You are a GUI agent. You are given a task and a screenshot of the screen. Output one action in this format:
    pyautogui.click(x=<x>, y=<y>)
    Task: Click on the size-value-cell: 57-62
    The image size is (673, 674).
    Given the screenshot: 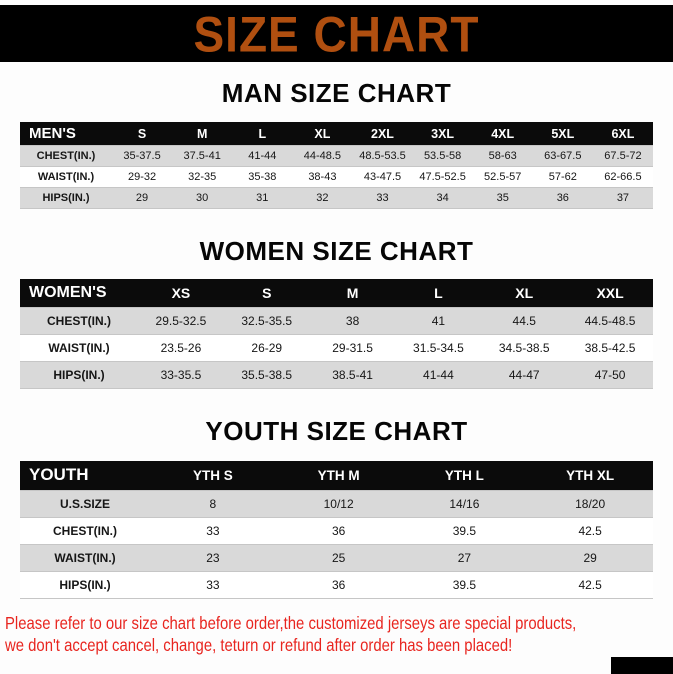 What is the action you would take?
    pyautogui.click(x=562, y=177)
    